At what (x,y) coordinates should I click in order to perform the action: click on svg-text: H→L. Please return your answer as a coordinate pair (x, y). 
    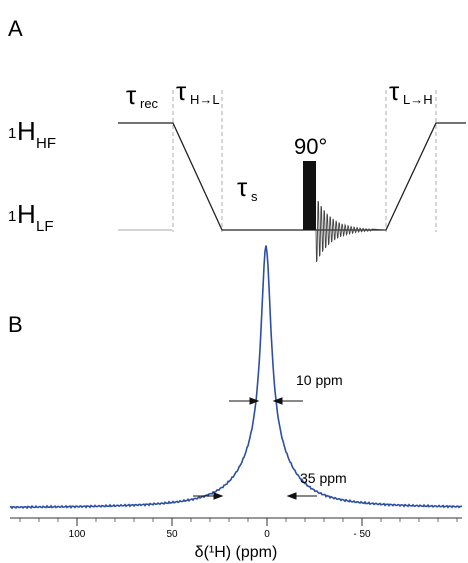
    Looking at the image, I should click on (205, 99).